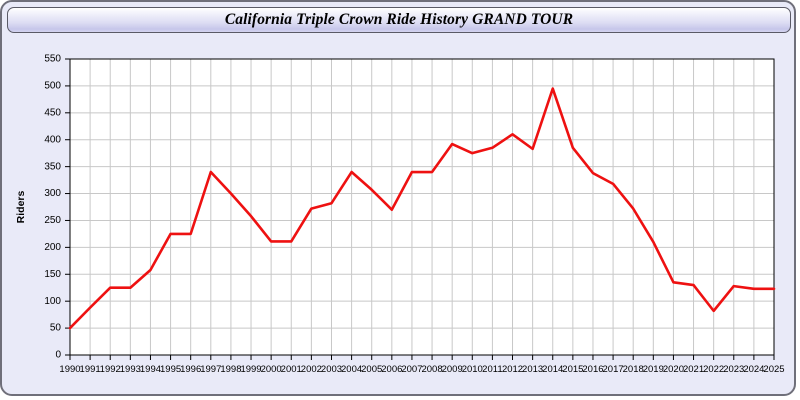 This screenshot has height=400, width=800. I want to click on y-axis-tick-label: 500, so click(52, 86).